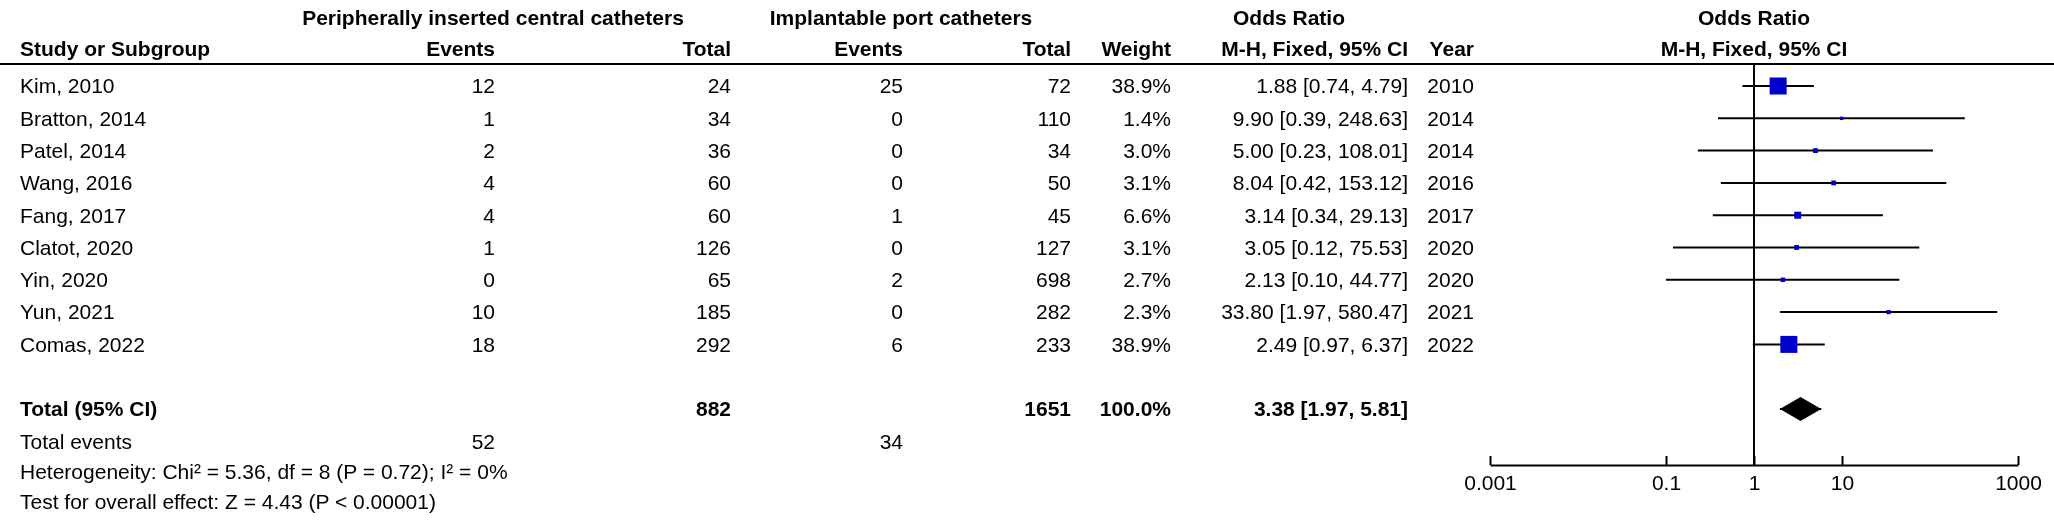  What do you see at coordinates (1332, 344) in the screenshot?
I see `data-label: 2.49 [0.97, 6.37]` at bounding box center [1332, 344].